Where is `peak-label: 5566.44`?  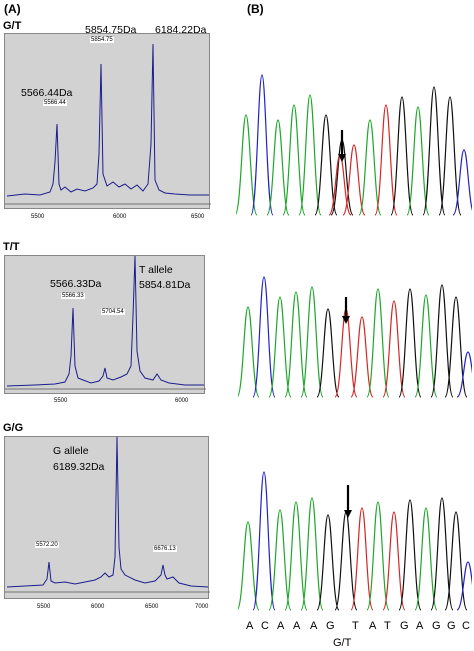 peak-label: 5566.44 is located at coordinates (55, 103).